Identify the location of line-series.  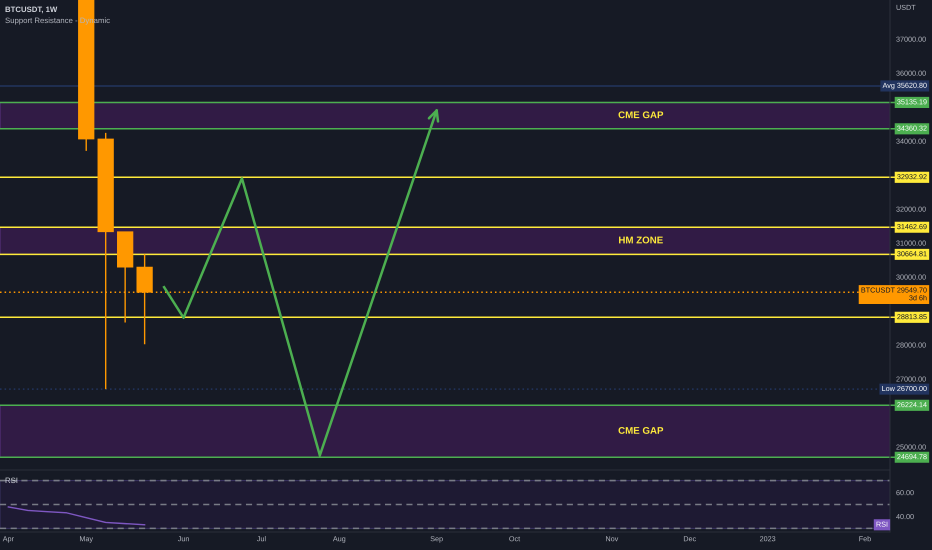
(77, 516).